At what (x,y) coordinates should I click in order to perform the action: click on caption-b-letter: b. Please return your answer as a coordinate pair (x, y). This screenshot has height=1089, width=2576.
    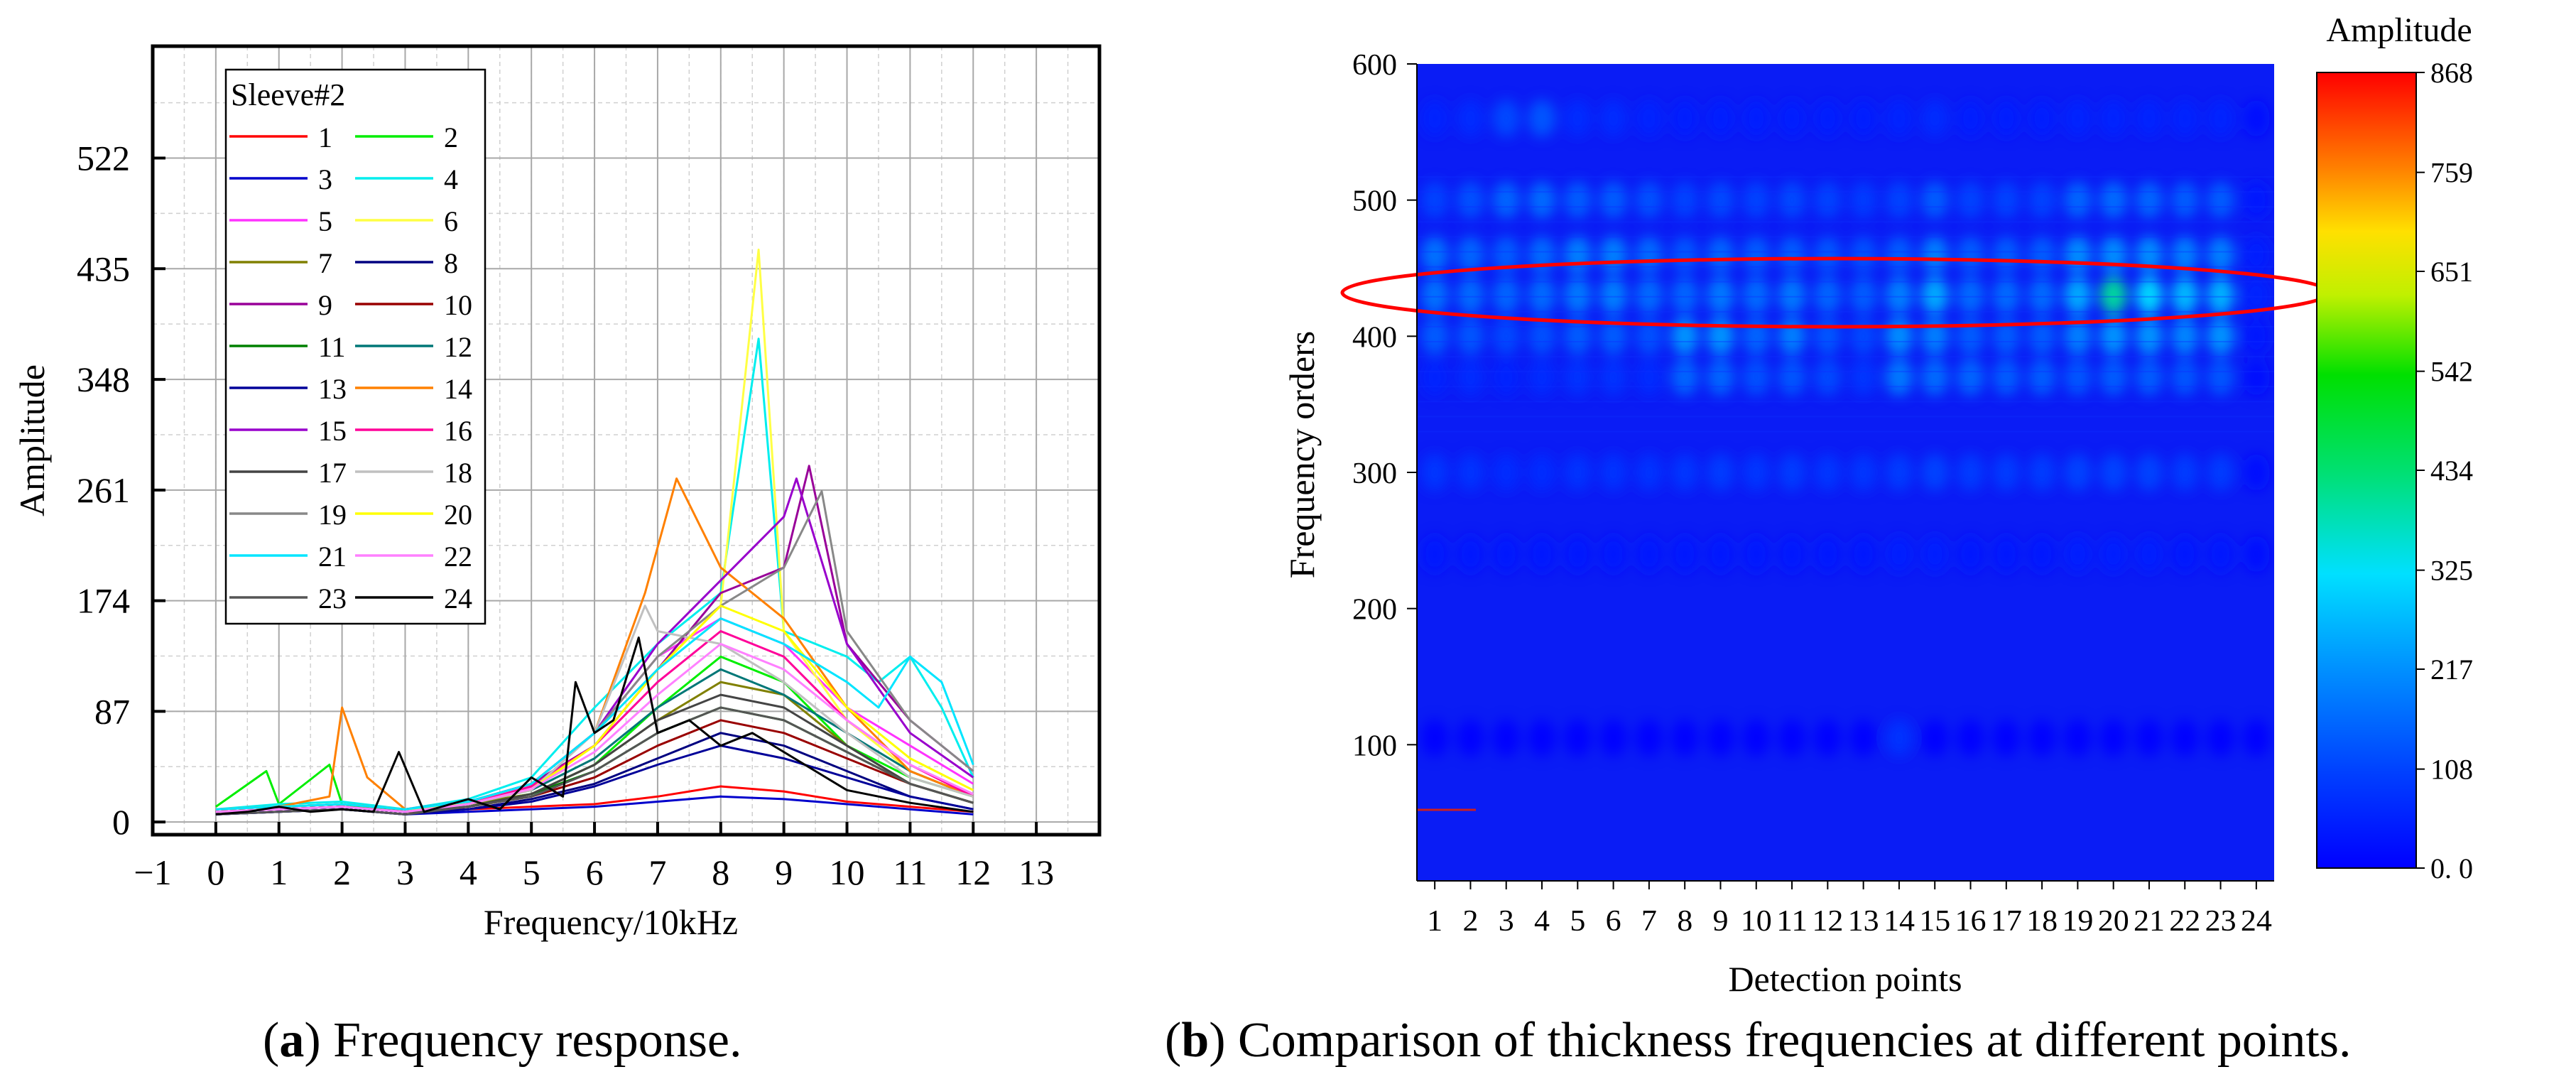
    Looking at the image, I should click on (1195, 1040).